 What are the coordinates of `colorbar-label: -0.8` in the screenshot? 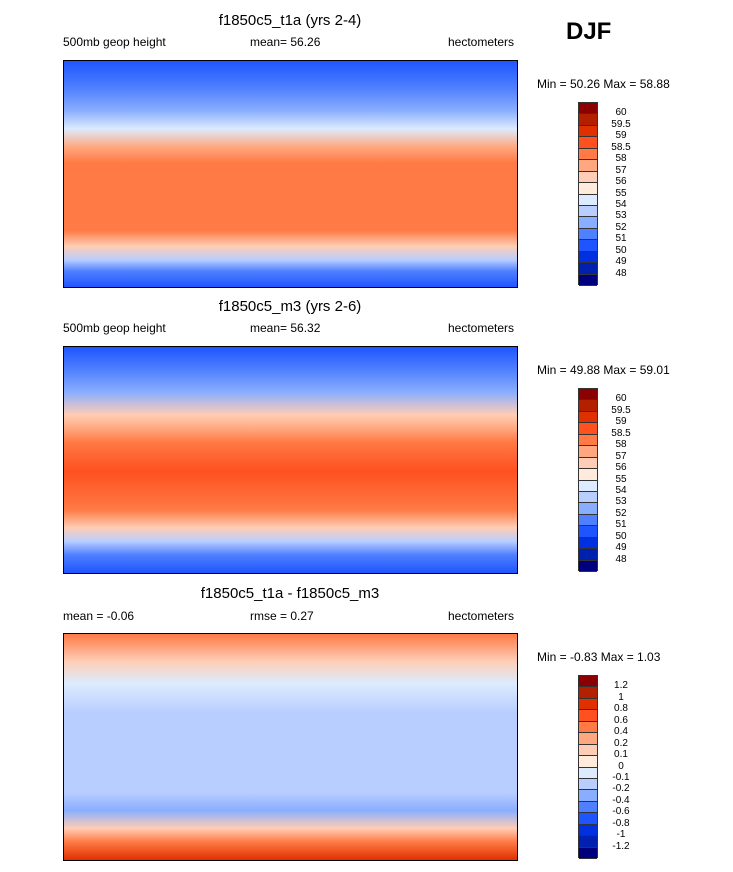 It's located at (621, 823).